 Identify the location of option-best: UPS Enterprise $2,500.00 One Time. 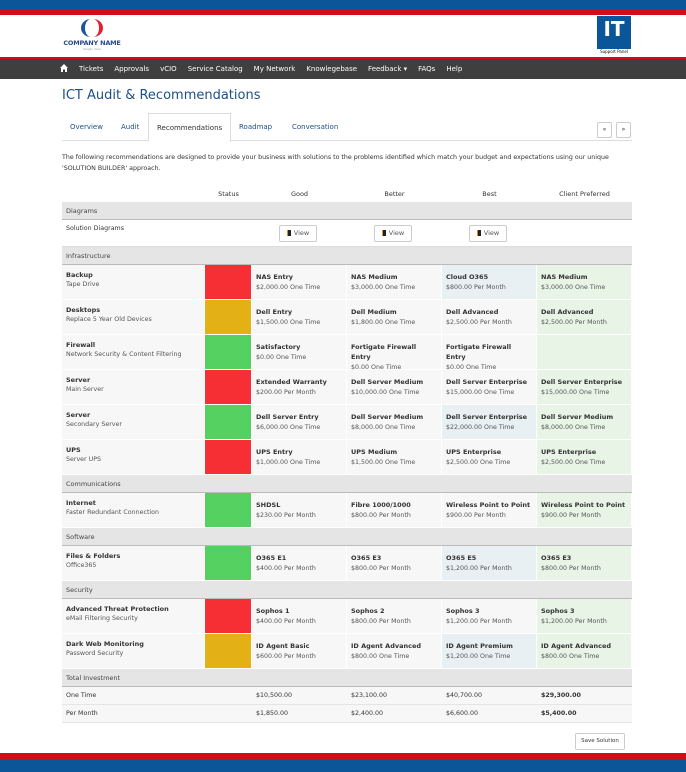
(489, 457).